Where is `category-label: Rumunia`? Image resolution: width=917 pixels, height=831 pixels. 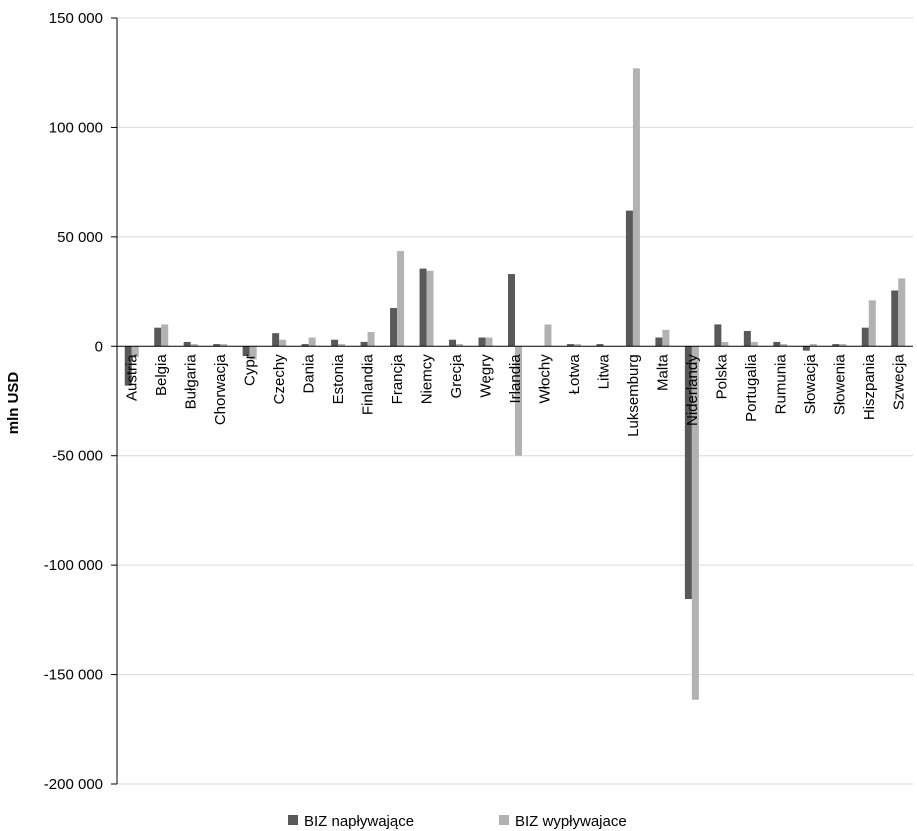
category-label: Rumunia is located at coordinates (780, 384).